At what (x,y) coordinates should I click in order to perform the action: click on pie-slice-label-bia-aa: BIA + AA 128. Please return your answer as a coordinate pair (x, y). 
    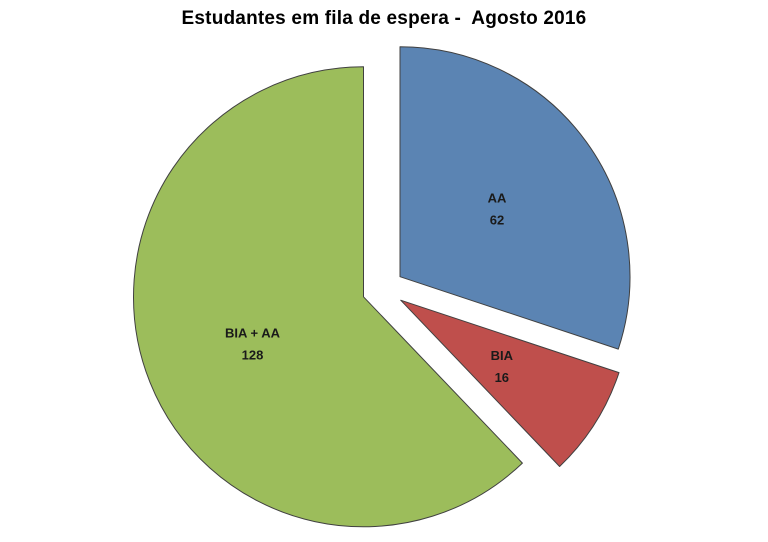
    Looking at the image, I should click on (253, 343).